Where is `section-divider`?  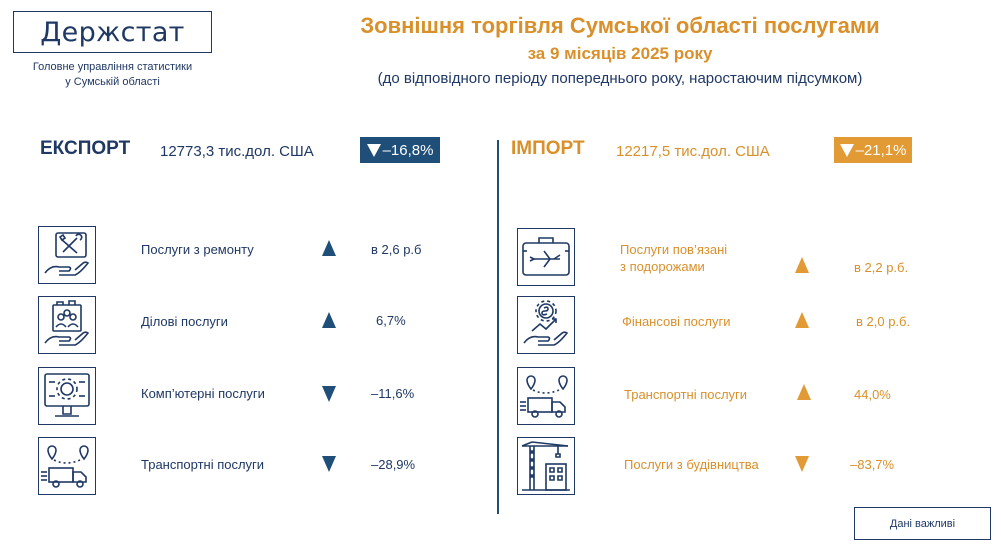
section-divider is located at coordinates (498, 327).